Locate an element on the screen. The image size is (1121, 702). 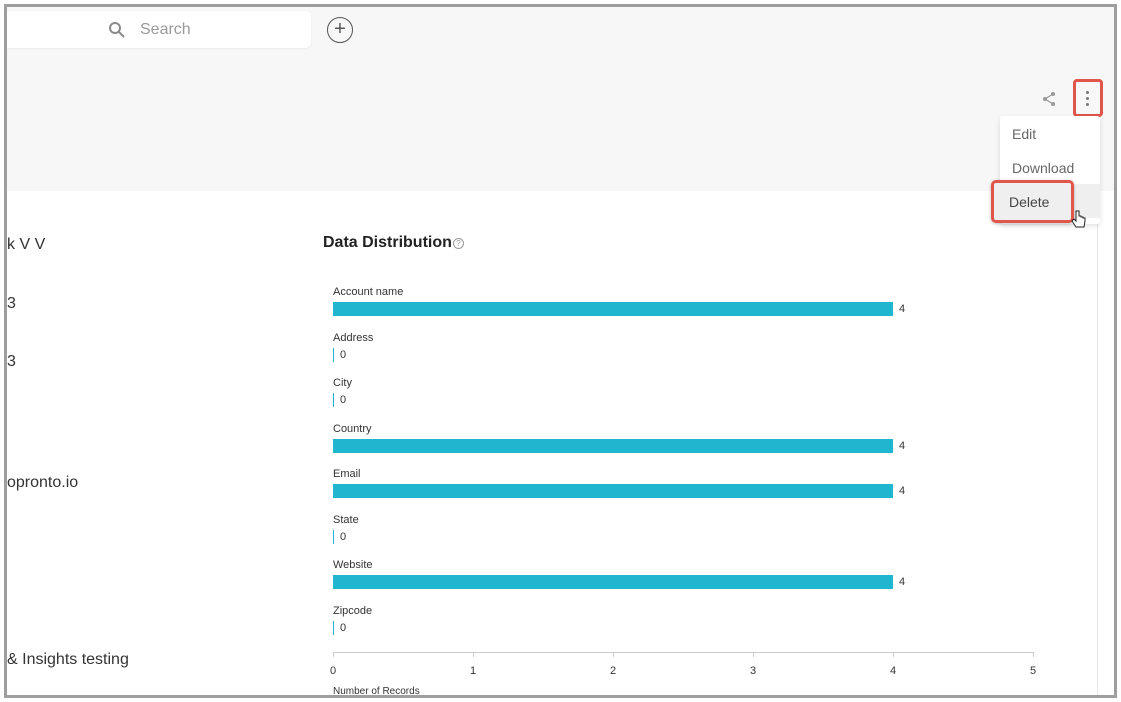
menu-item-download: Download is located at coordinates (1043, 168).